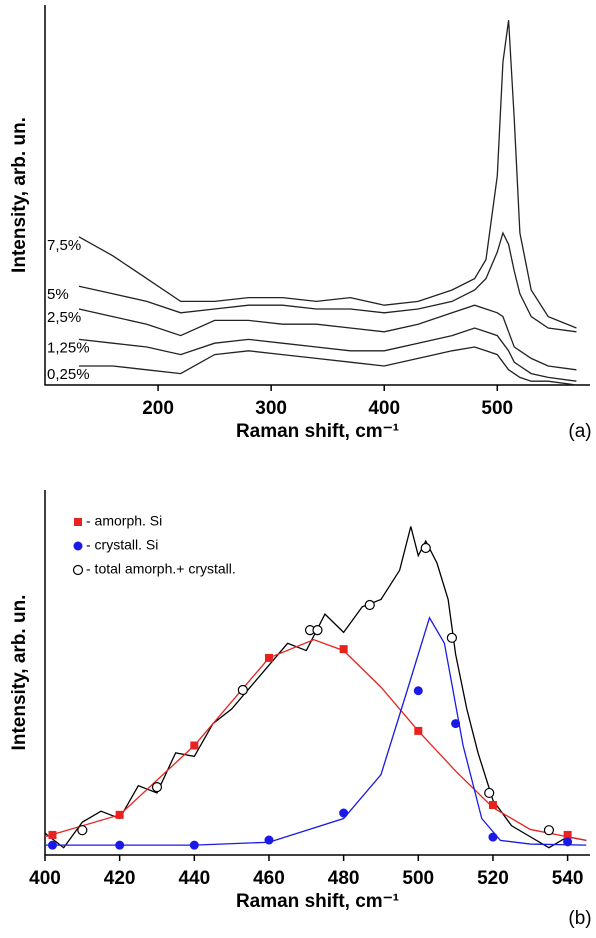 Image resolution: width=596 pixels, height=938 pixels. Describe the element at coordinates (68, 347) in the screenshot. I see `series-label: 1,25%` at that location.